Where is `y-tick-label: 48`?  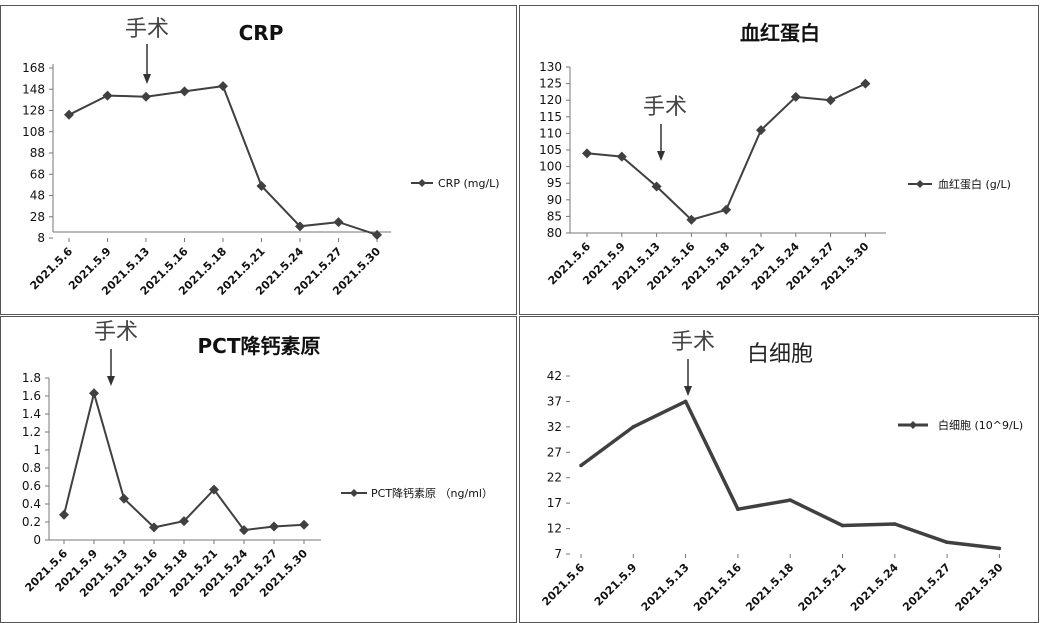 y-tick-label: 48 is located at coordinates (37, 196).